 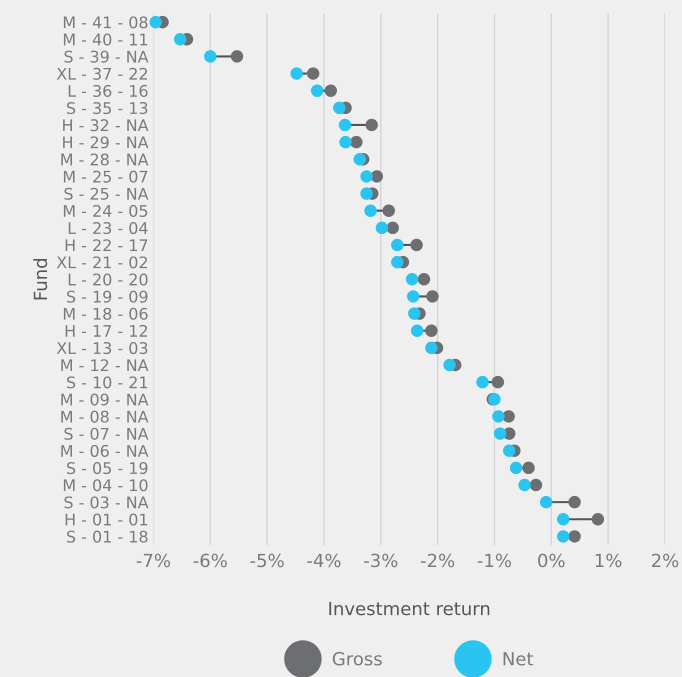 I want to click on x-tick-label: -6%, so click(x=210, y=561).